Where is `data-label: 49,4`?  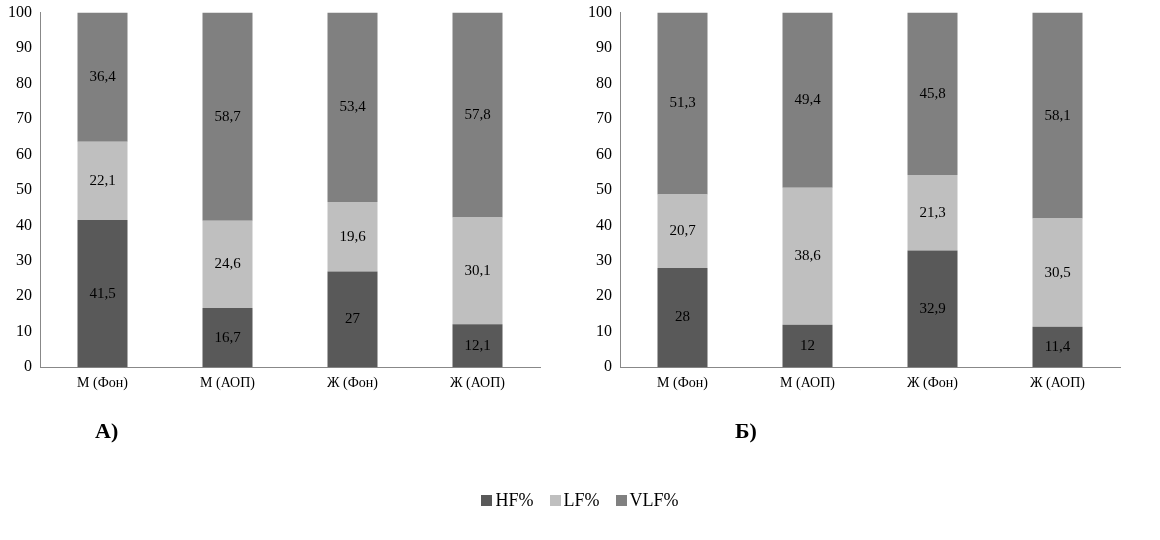
data-label: 49,4 is located at coordinates (808, 99).